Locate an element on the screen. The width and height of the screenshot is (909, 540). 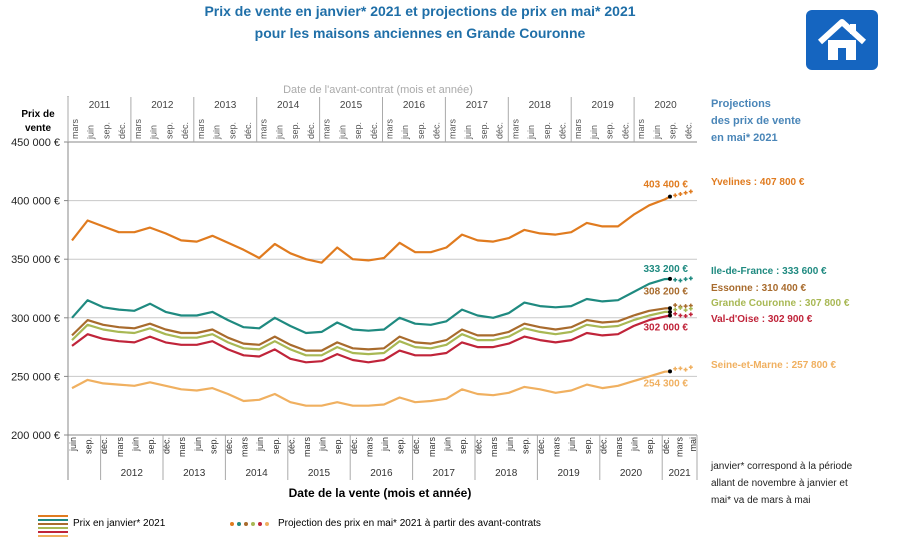
y-tick-label: 400 000 € is located at coordinates (35, 202).